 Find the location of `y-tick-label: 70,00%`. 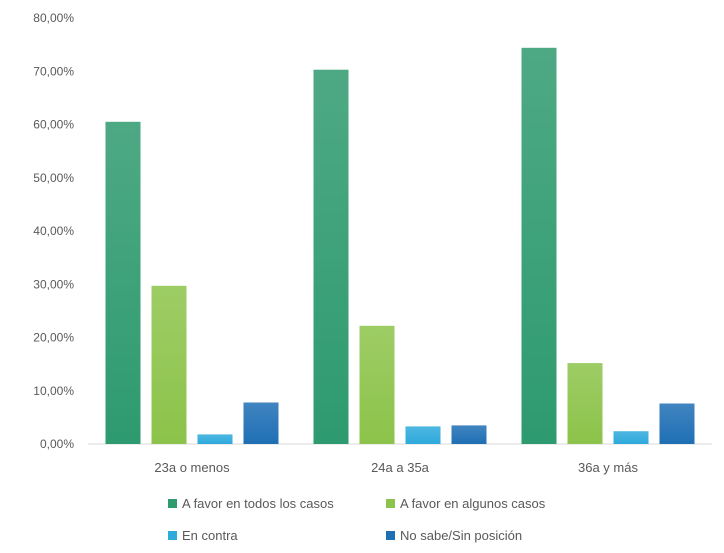

y-tick-label: 70,00% is located at coordinates (53, 71).